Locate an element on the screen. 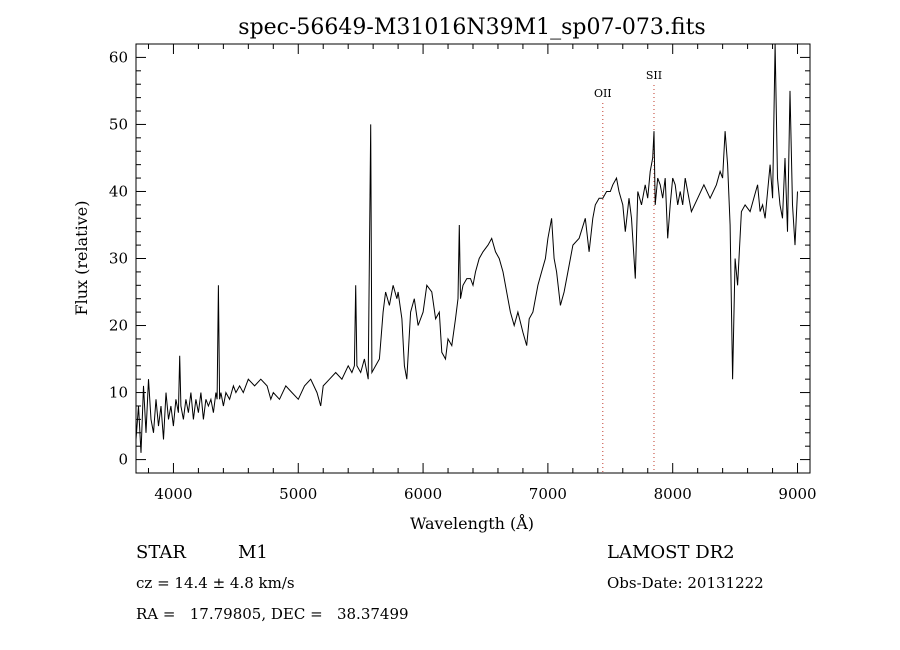 The width and height of the screenshot is (900, 650). x-tick-label: 4000 is located at coordinates (173, 494).